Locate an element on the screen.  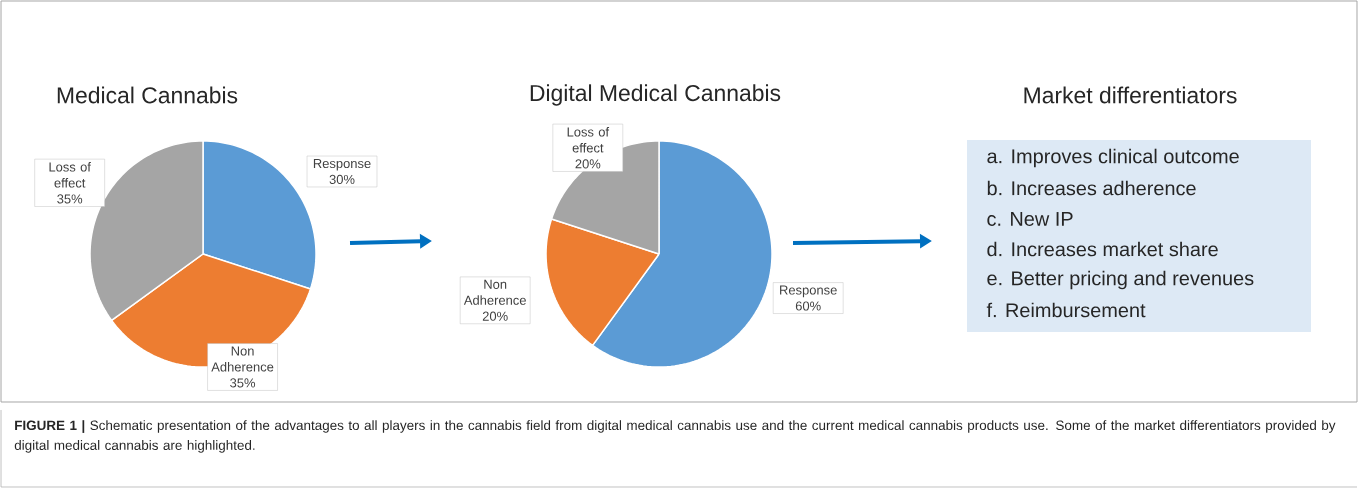
text: FIGURE 1 | Schematic presentation of the advantages to all players in the cannabis field from digital medical cannabis use and the current medical cannabis products use. Some of the market differentiators provided by digital medical cannabis are highlighted. is located at coordinates (675, 436).